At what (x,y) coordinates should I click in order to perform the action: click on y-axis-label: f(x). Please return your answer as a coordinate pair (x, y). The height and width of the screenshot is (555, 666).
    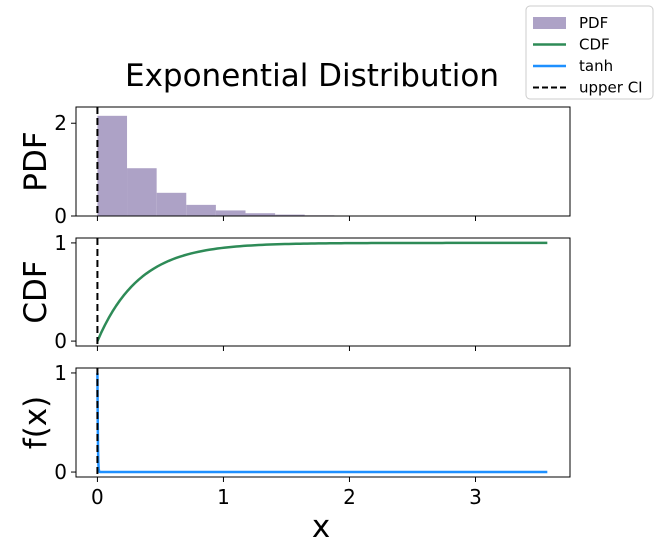
    Looking at the image, I should click on (36, 422).